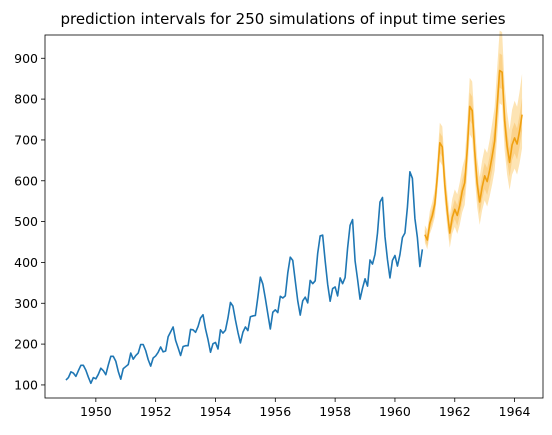 This screenshot has height=435, width=552. Describe the element at coordinates (26, 303) in the screenshot. I see `y-tick-label: 300` at that location.